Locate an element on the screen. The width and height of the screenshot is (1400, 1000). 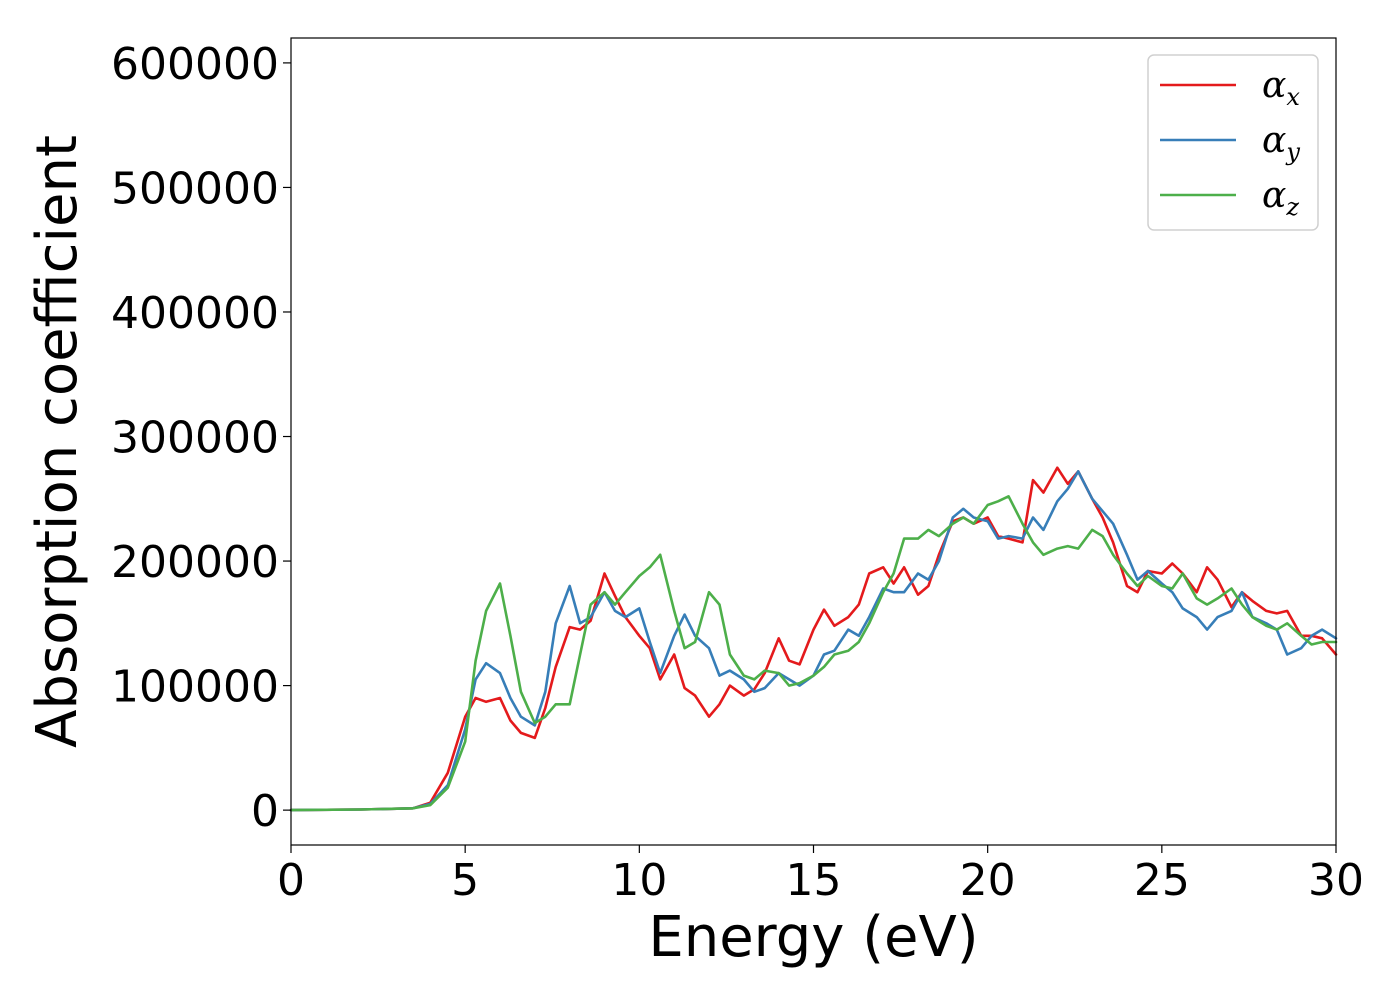
legend-label-x: αx is located at coordinates (1281, 88).